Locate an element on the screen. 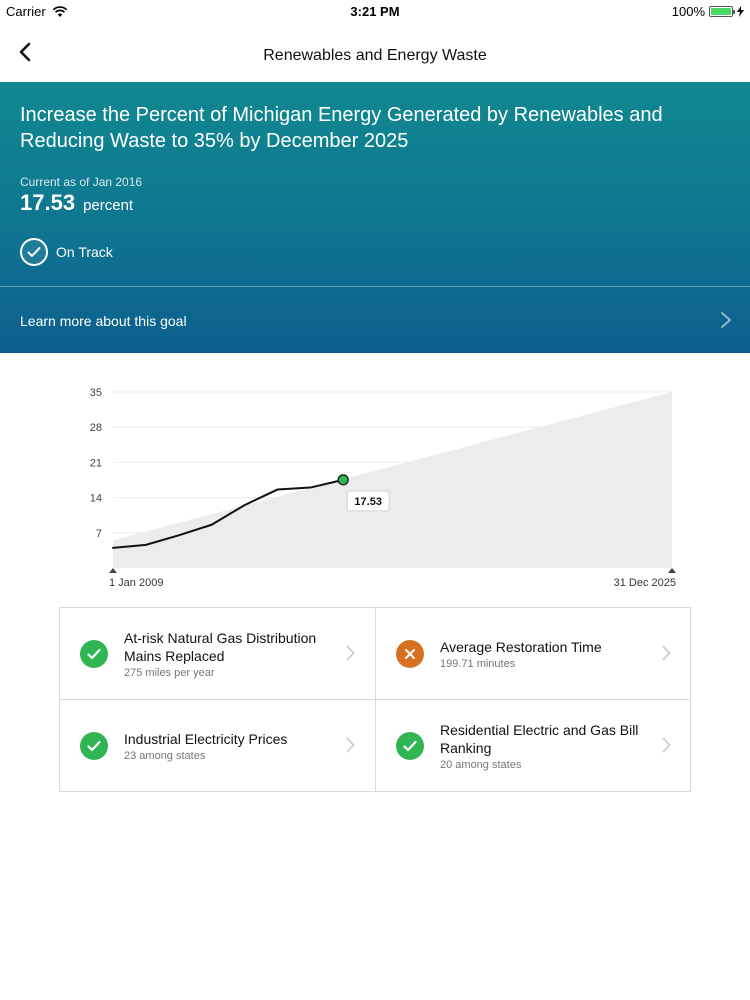 This screenshot has height=1000, width=750. x-end-label: 31 Dec 2025 is located at coordinates (645, 583).